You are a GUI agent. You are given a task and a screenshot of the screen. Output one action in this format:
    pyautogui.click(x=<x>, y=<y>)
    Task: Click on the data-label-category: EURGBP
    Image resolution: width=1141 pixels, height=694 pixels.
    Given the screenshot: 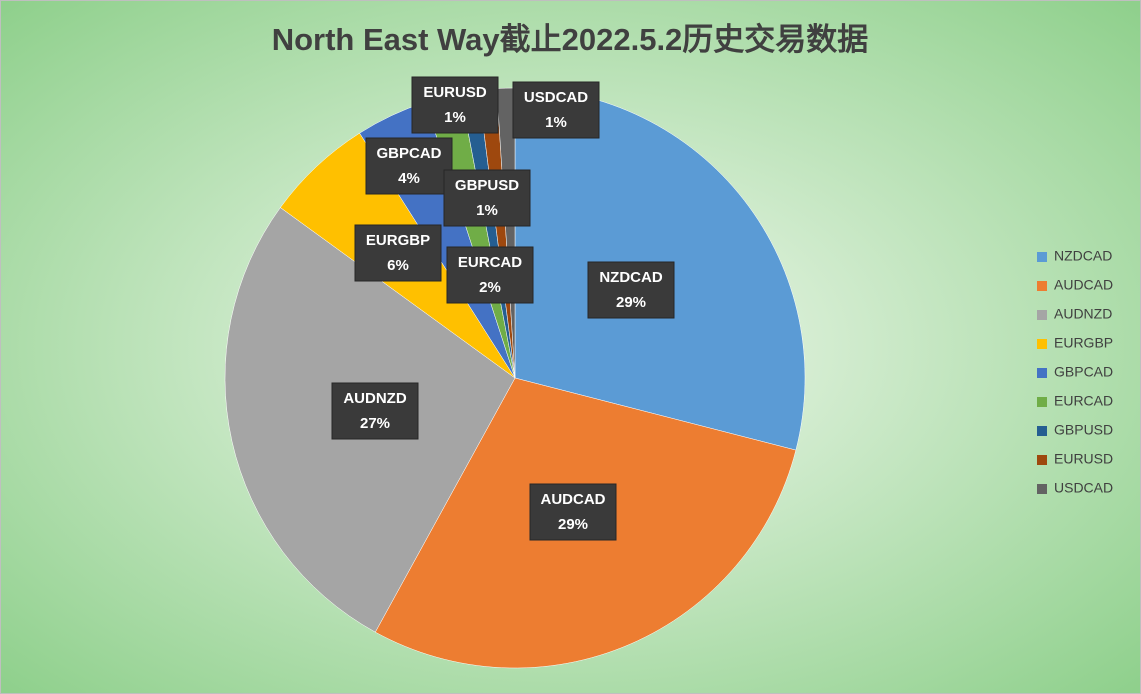 What is the action you would take?
    pyautogui.click(x=398, y=240)
    